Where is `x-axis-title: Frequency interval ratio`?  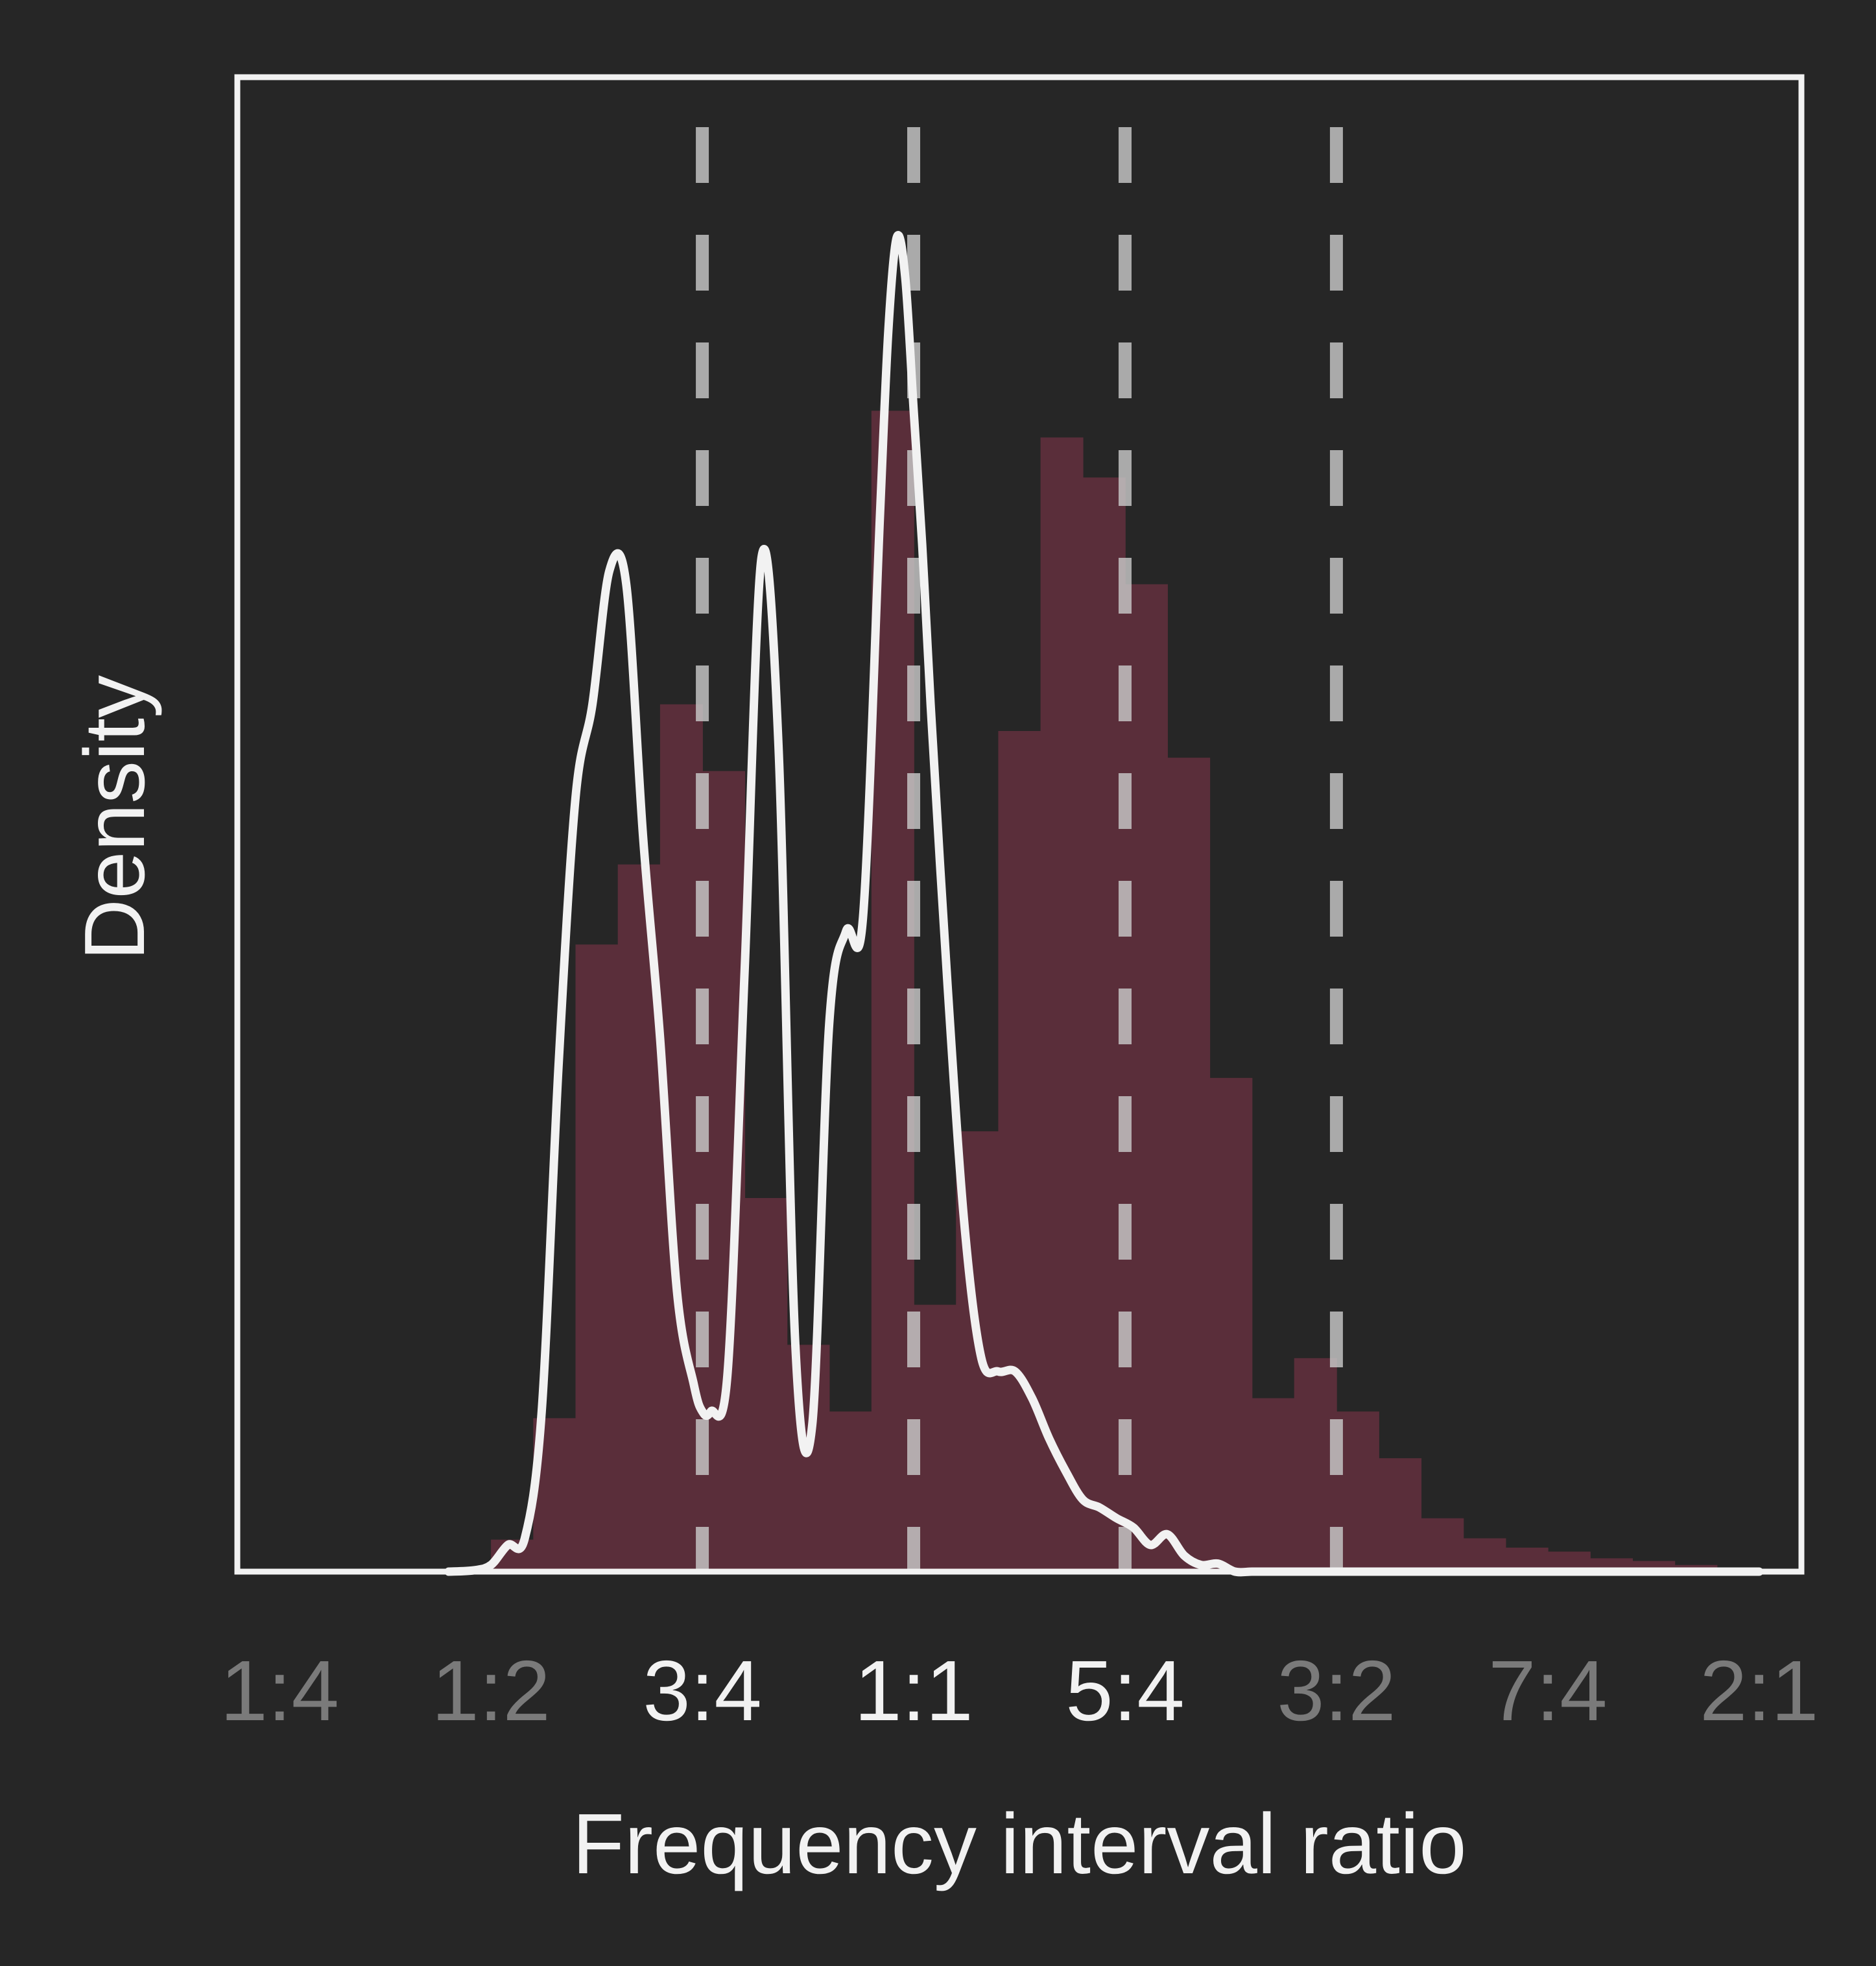 x-axis-title: Frequency interval ratio is located at coordinates (1019, 1843).